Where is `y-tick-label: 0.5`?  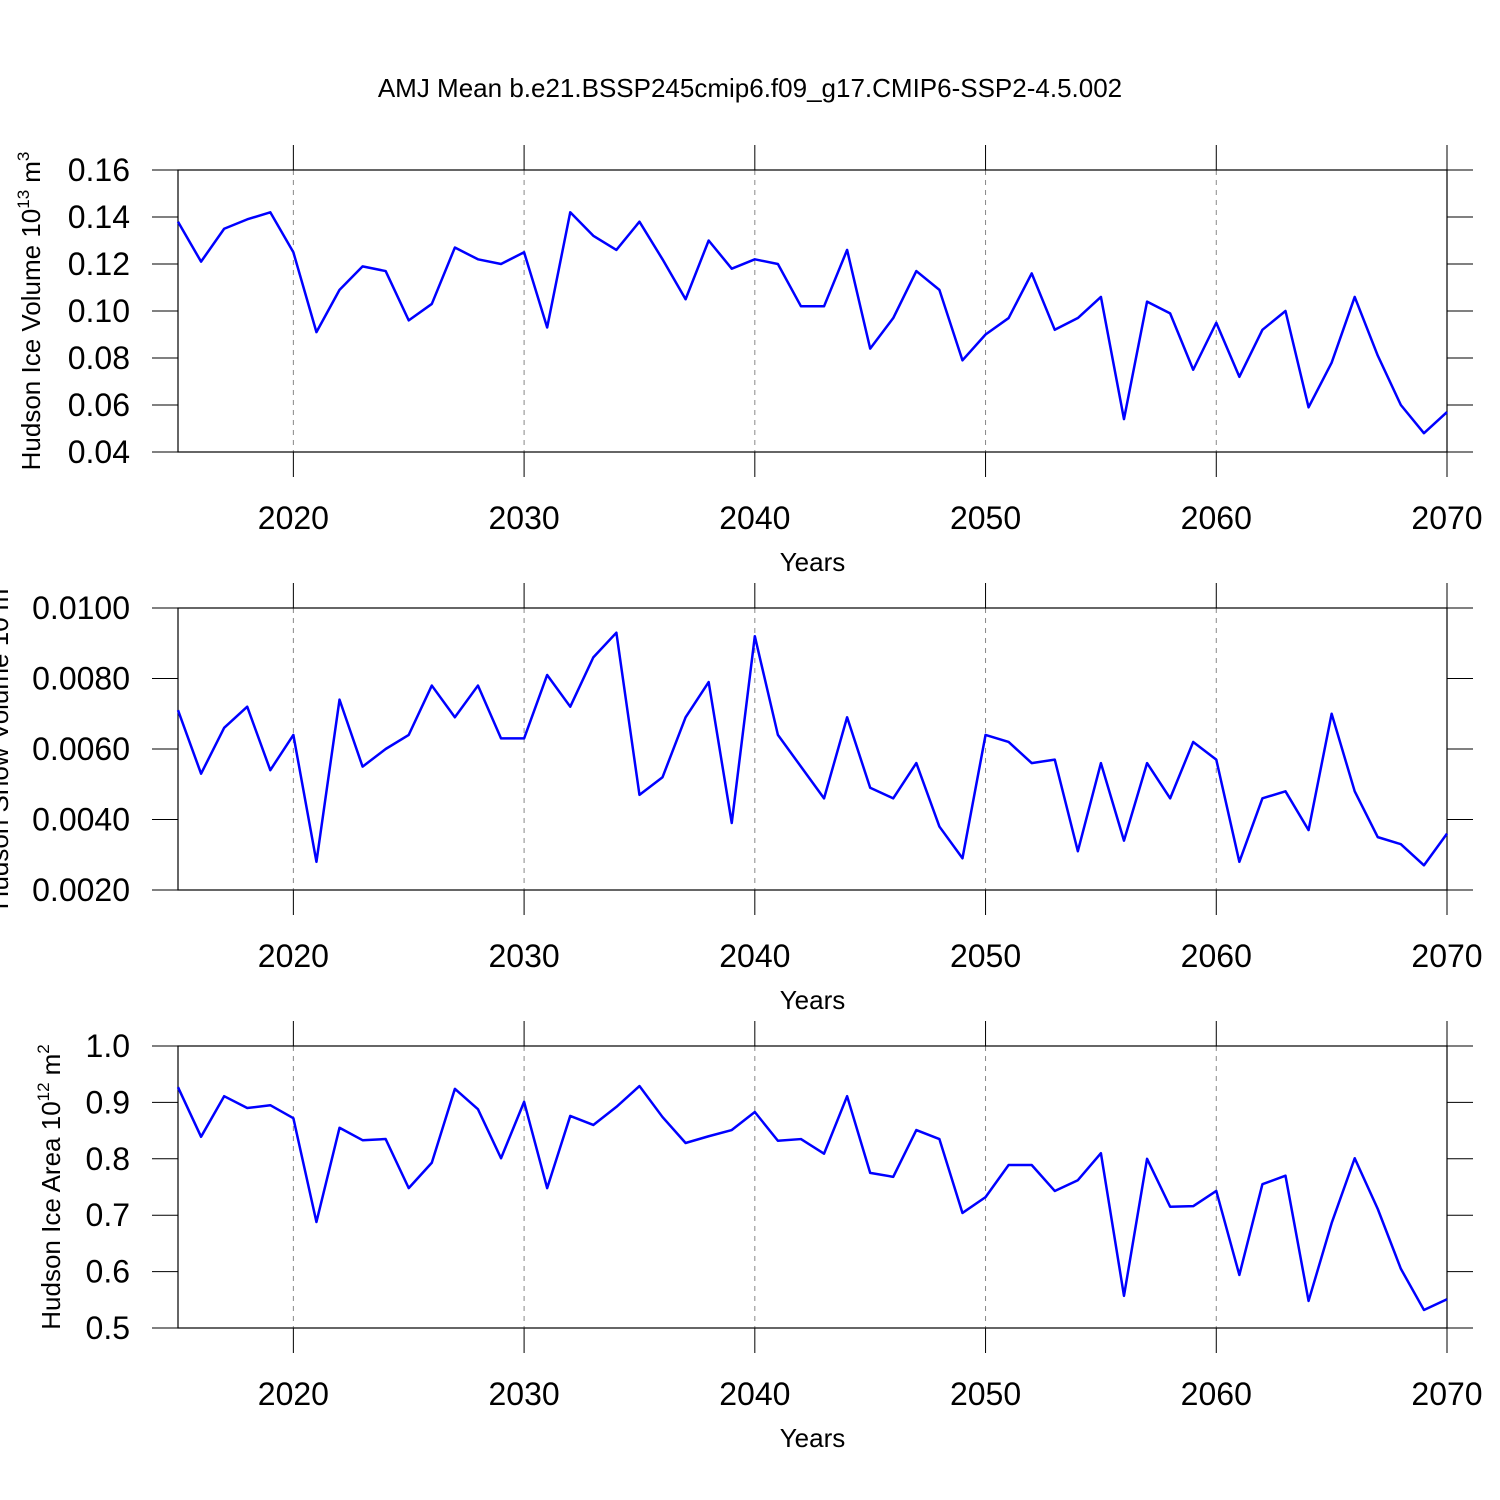 y-tick-label: 0.5 is located at coordinates (108, 1328).